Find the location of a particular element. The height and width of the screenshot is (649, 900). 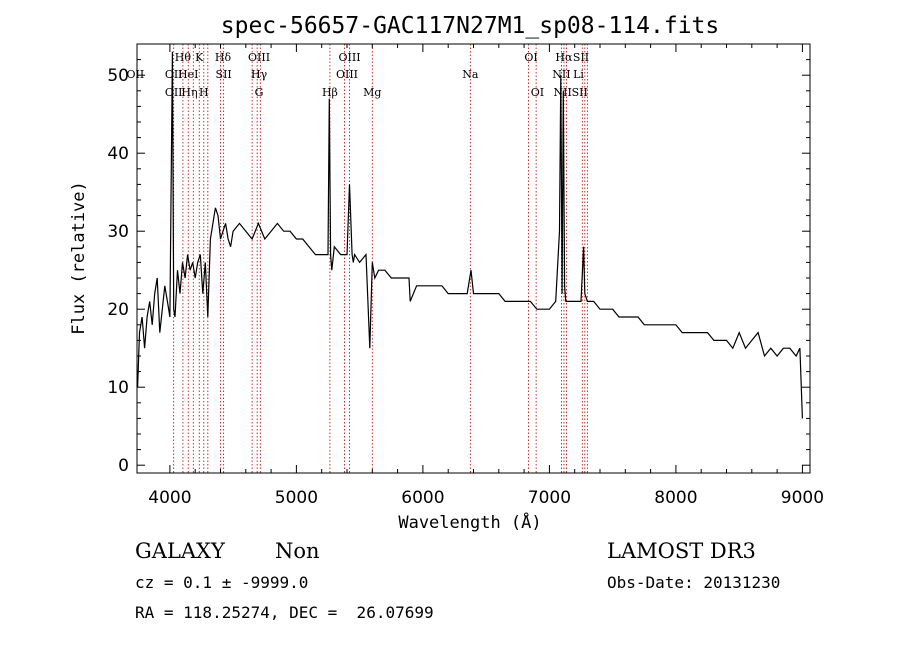

observation-date: Obs-Date: 20131230 is located at coordinates (694, 582).